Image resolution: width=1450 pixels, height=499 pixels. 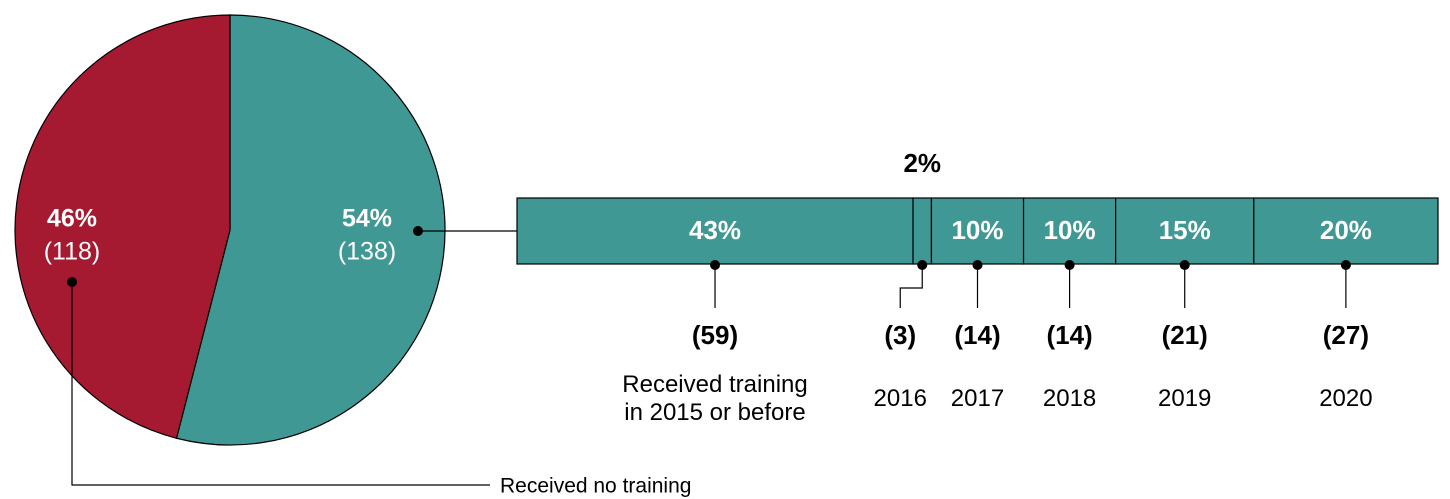 What do you see at coordinates (1184, 398) in the screenshot?
I see `segment-category-label: 2019` at bounding box center [1184, 398].